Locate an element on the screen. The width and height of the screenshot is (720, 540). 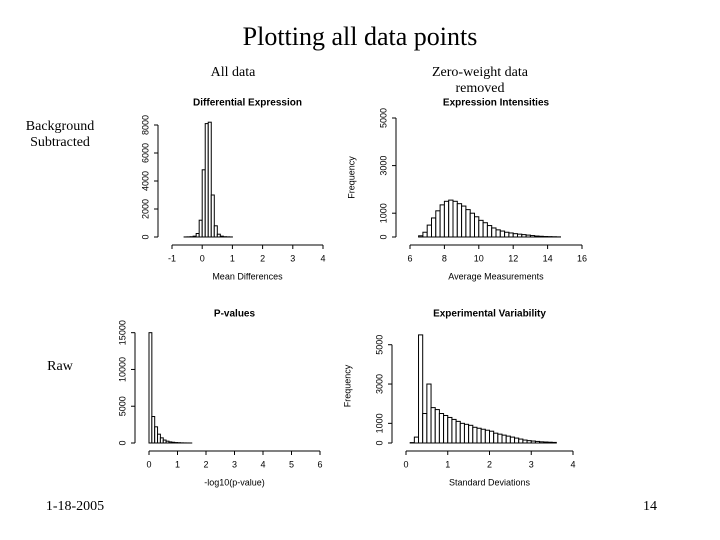
page-number: 14 is located at coordinates (650, 506).